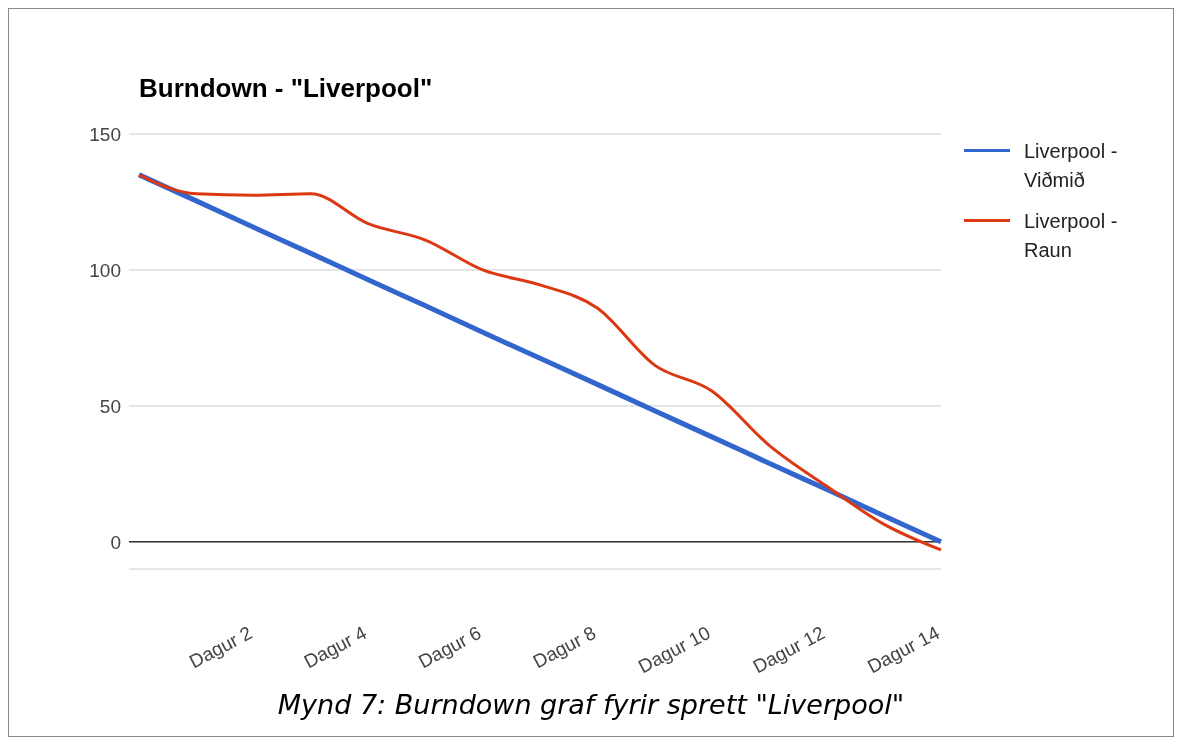  Describe the element at coordinates (591, 704) in the screenshot. I see `text: Mynd 7: Burndown graf fyrir sprett "Liverpool"` at that location.